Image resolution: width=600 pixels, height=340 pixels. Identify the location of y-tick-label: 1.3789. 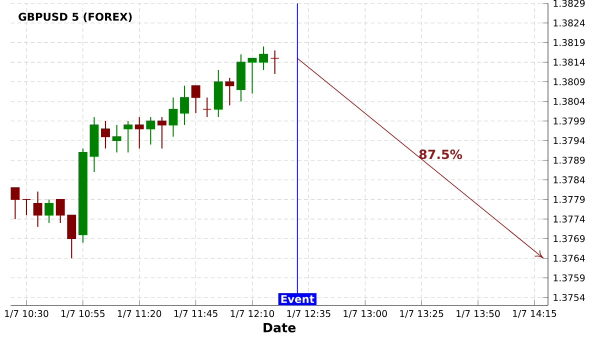
(569, 160).